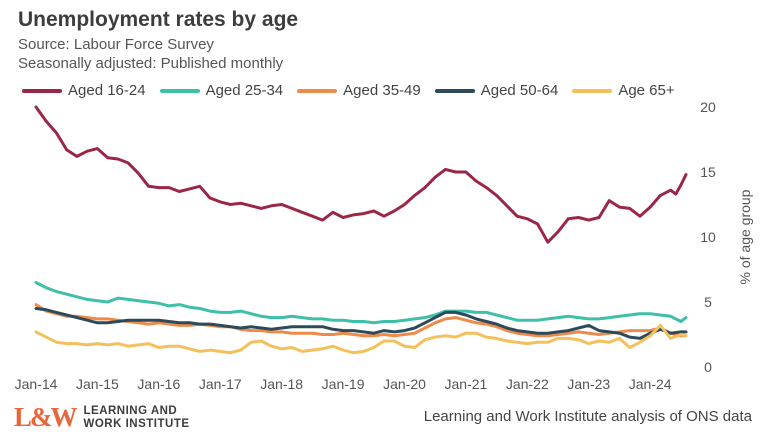 The height and width of the screenshot is (439, 768). What do you see at coordinates (151, 63) in the screenshot?
I see `chart-subtitle: Seasonally adjusted: Published monthly` at bounding box center [151, 63].